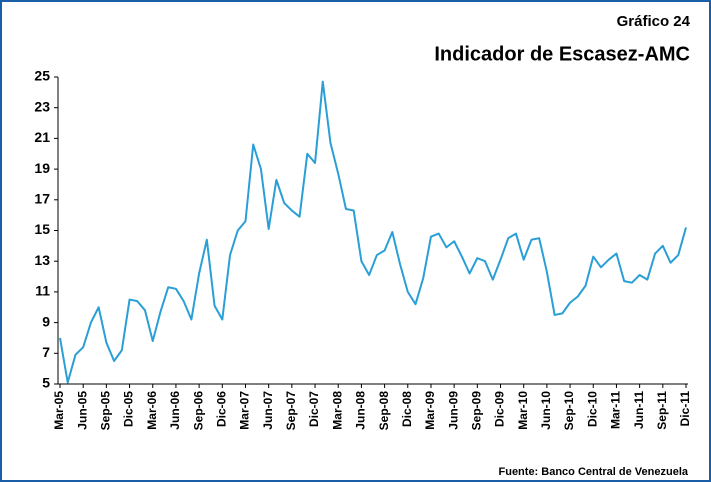 The height and width of the screenshot is (482, 711). Describe the element at coordinates (268, 410) in the screenshot. I see `x-tick-label: Jun-07` at that location.